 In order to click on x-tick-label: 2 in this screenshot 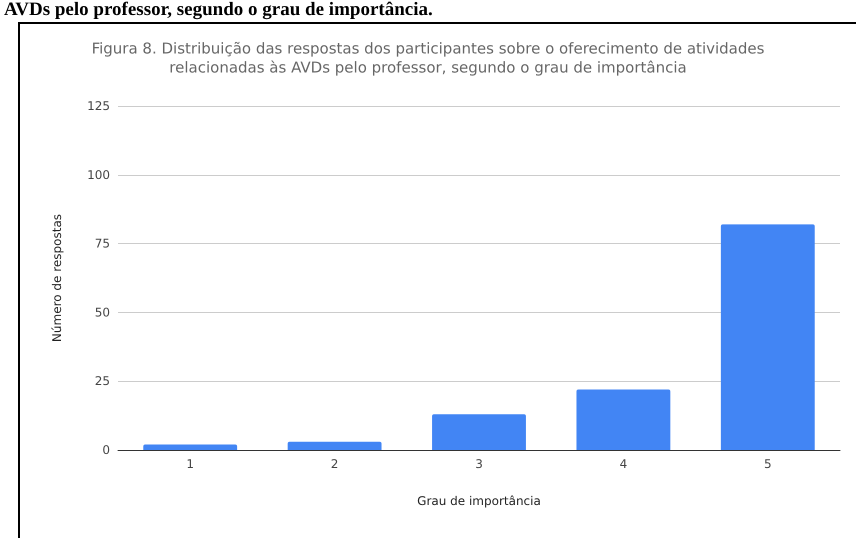, I will do `click(334, 464)`.